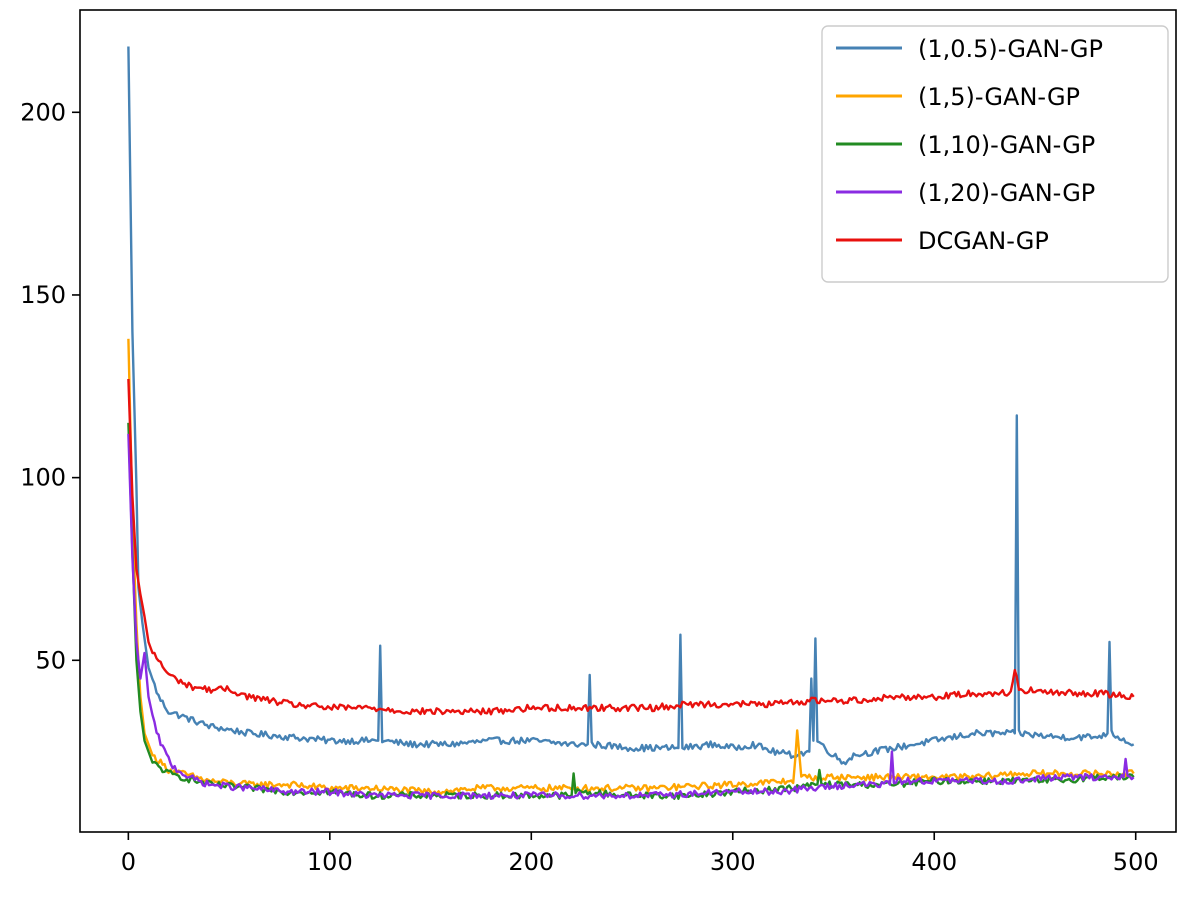 Image resolution: width=1196 pixels, height=911 pixels. I want to click on x-tick-label: 200, so click(531, 862).